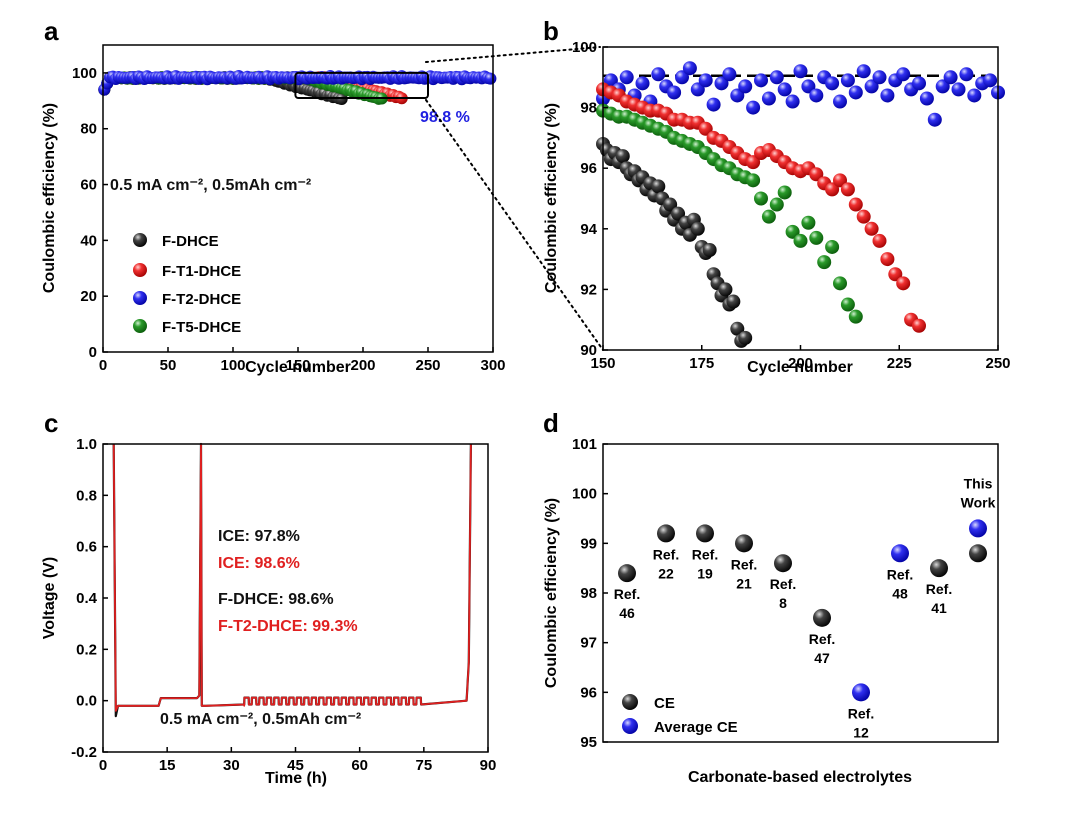 The width and height of the screenshot is (1080, 815). I want to click on panel-c-xtick-label: 60, so click(359, 765).